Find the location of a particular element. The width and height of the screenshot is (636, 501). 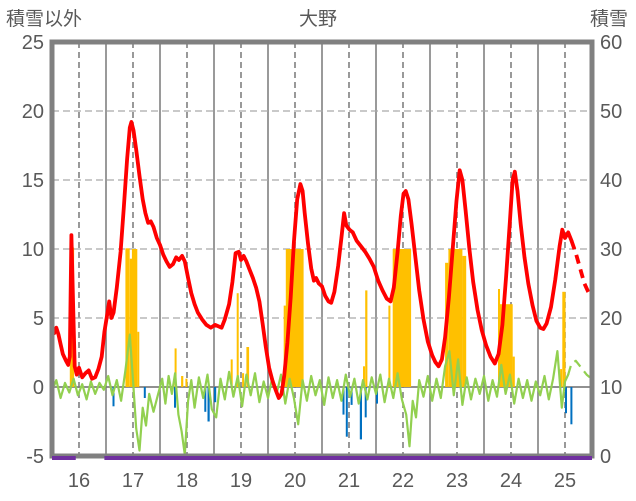

left-axis-tick-label: -5 is located at coordinates (35, 457).